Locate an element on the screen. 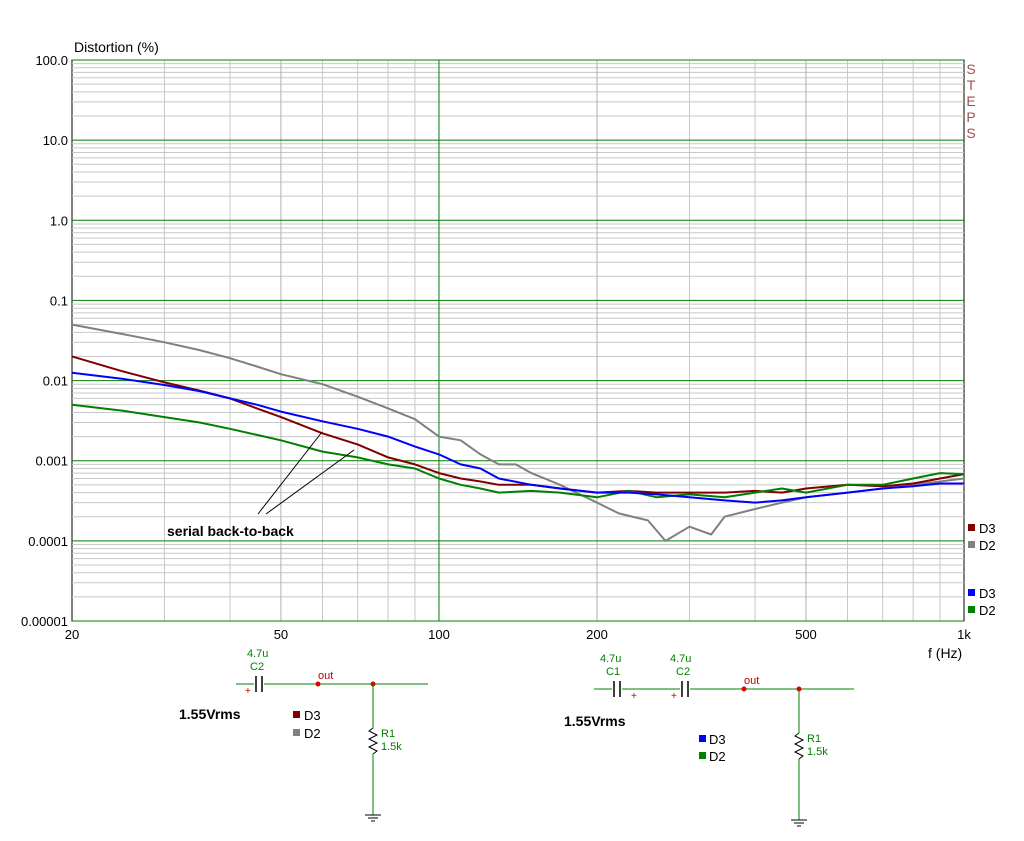 Image resolution: width=1024 pixels, height=841 pixels. x-tick-label: 500 is located at coordinates (806, 634).